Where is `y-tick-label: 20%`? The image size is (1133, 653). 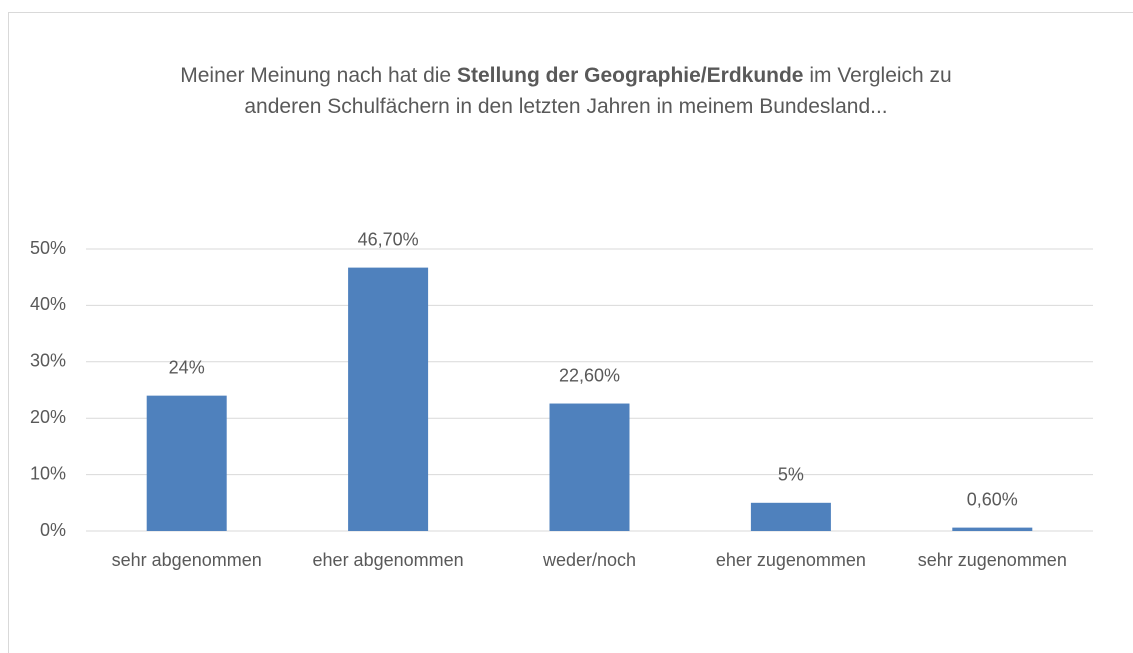 y-tick-label: 20% is located at coordinates (48, 417).